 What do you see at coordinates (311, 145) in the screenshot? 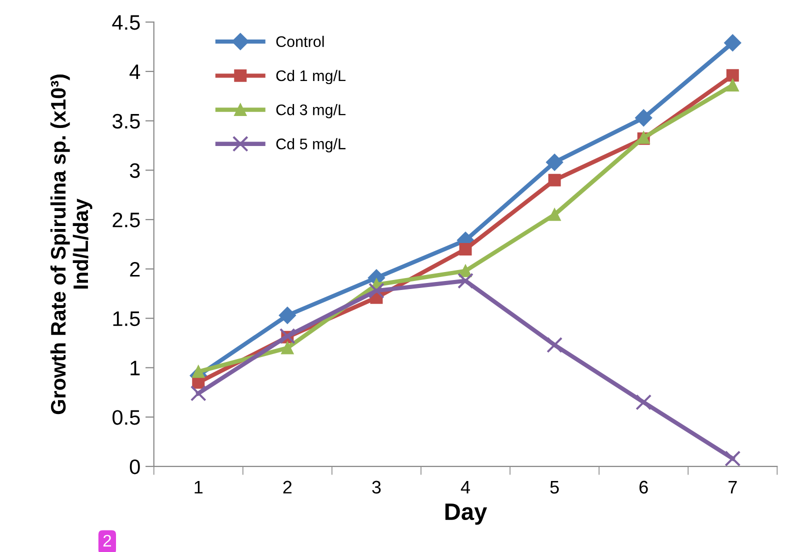
I see `legend-label: Cd 5 mg/L` at bounding box center [311, 145].